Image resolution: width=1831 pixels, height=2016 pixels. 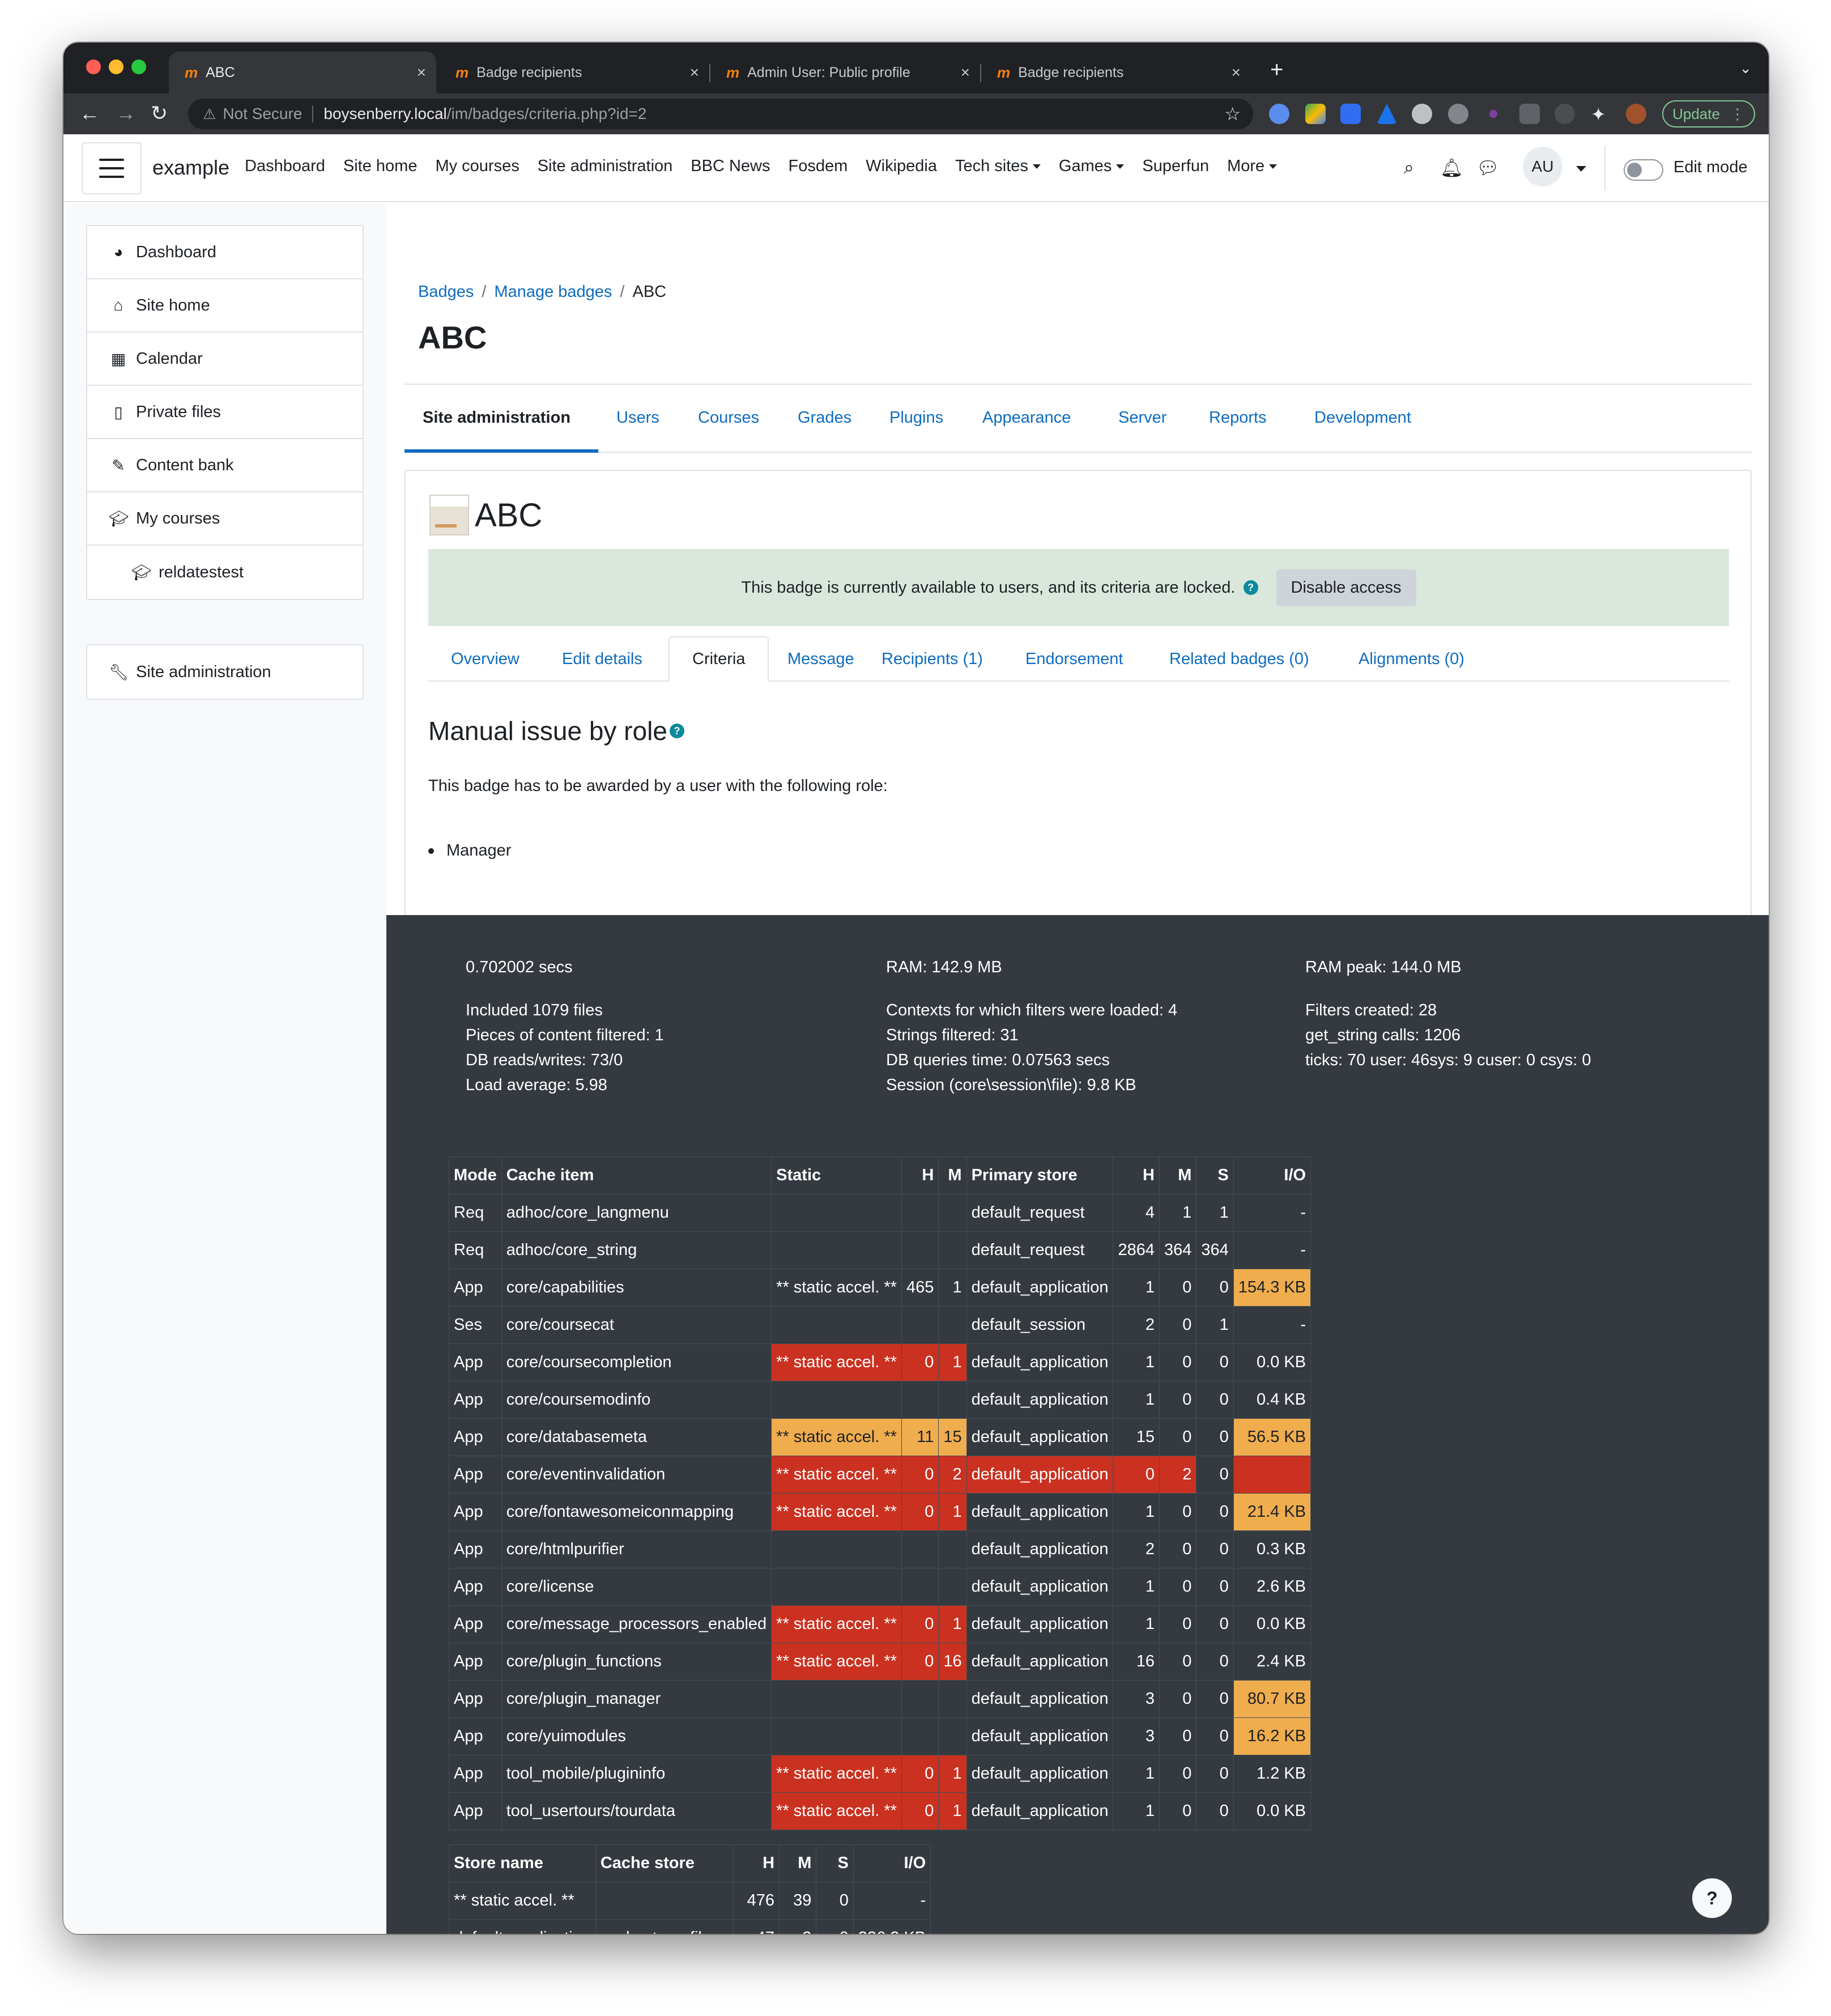 What do you see at coordinates (1488, 168) in the screenshot?
I see `messages-chat-icon: 💬︎` at bounding box center [1488, 168].